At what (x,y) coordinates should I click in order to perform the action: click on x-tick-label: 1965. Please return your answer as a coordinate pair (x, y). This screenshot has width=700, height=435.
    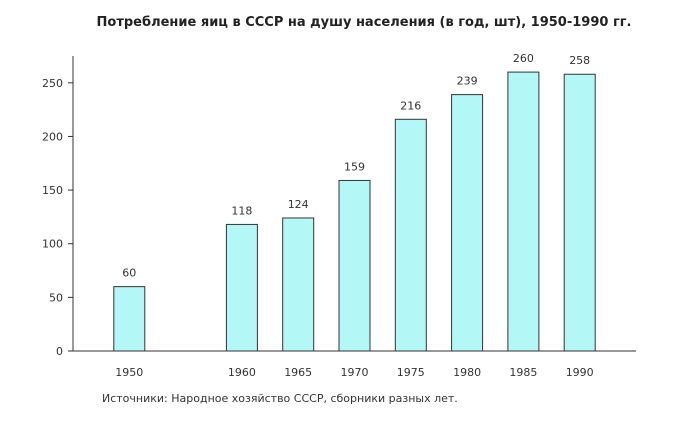
    Looking at the image, I should click on (298, 372).